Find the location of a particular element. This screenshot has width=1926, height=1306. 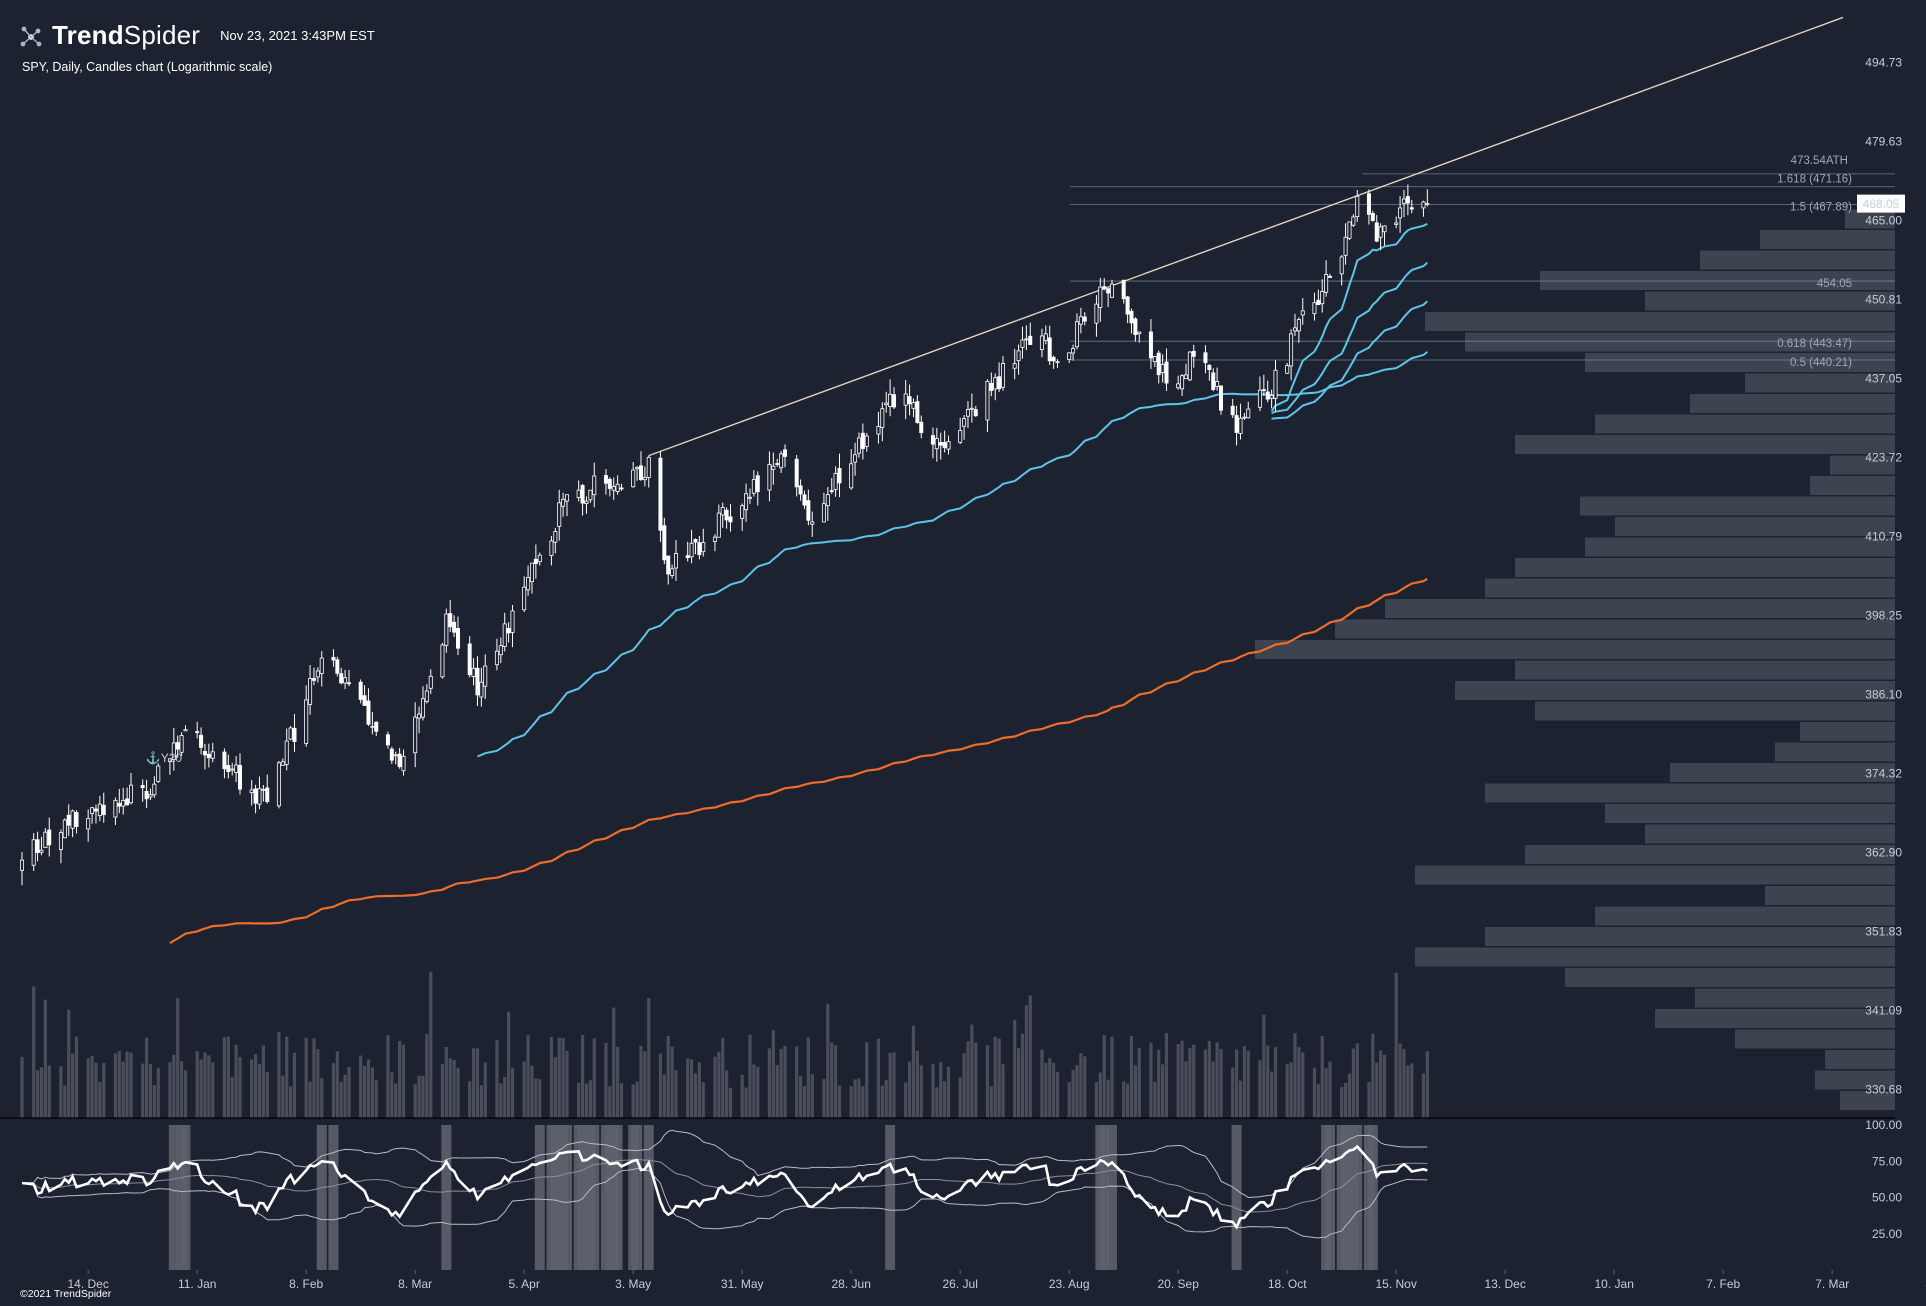

x-tick-label: 18. Oct is located at coordinates (1287, 1284).